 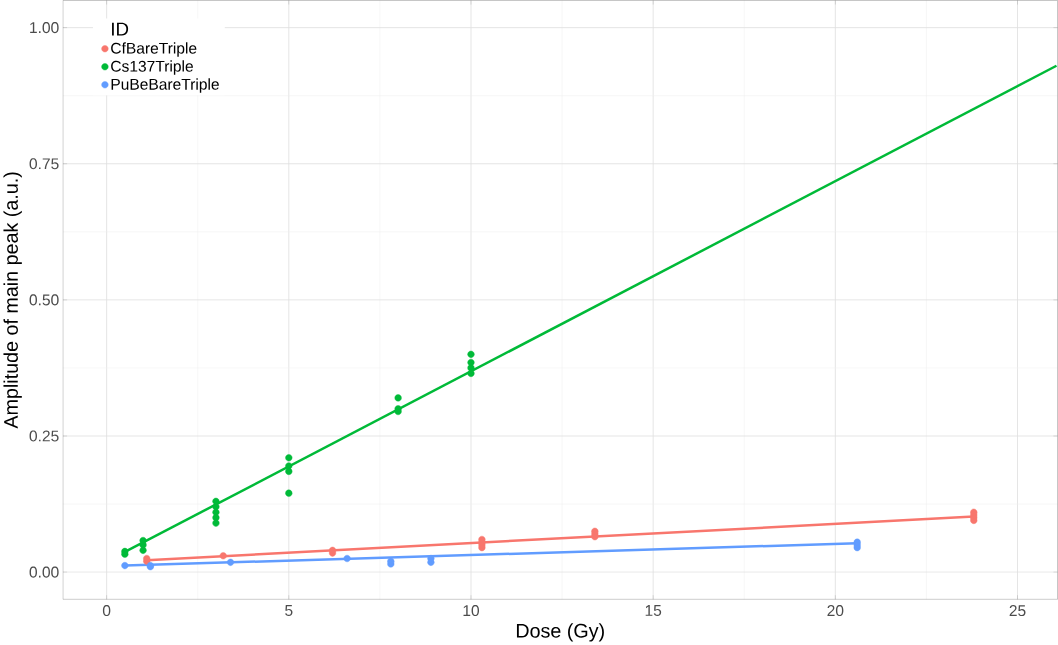 I want to click on y-tick-label: 1.00, so click(x=44, y=28).